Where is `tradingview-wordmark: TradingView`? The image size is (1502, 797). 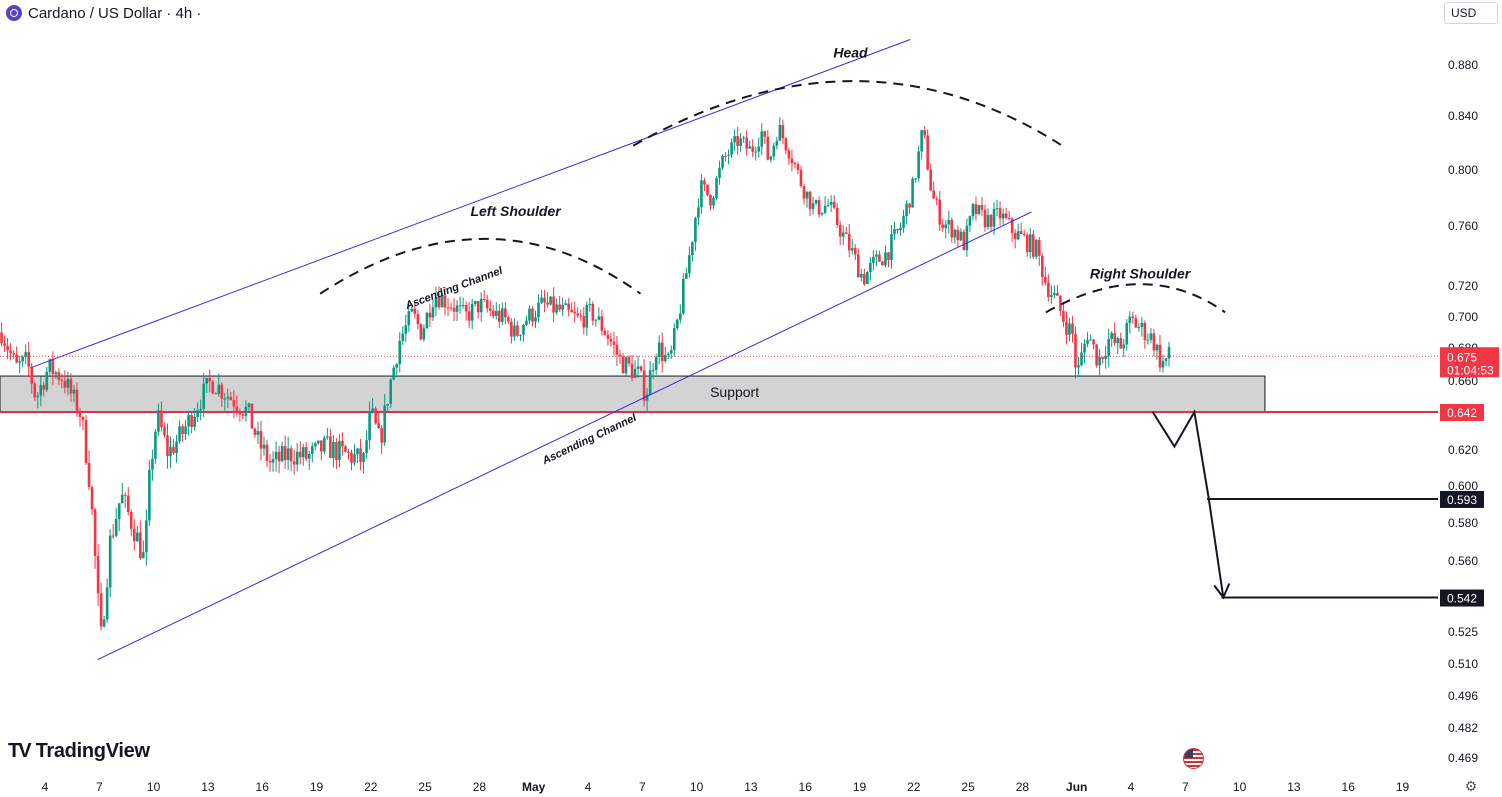 tradingview-wordmark: TradingView is located at coordinates (92, 751).